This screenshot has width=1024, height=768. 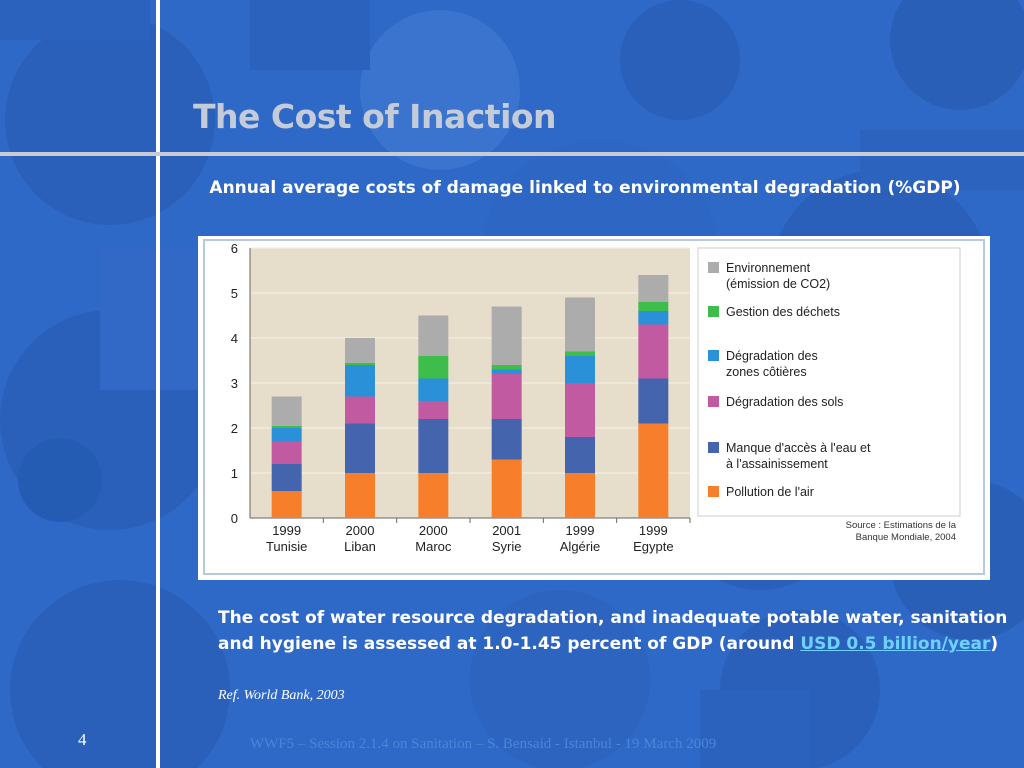 I want to click on reference-note: Ref. World Bank, 2003, so click(x=281, y=695).